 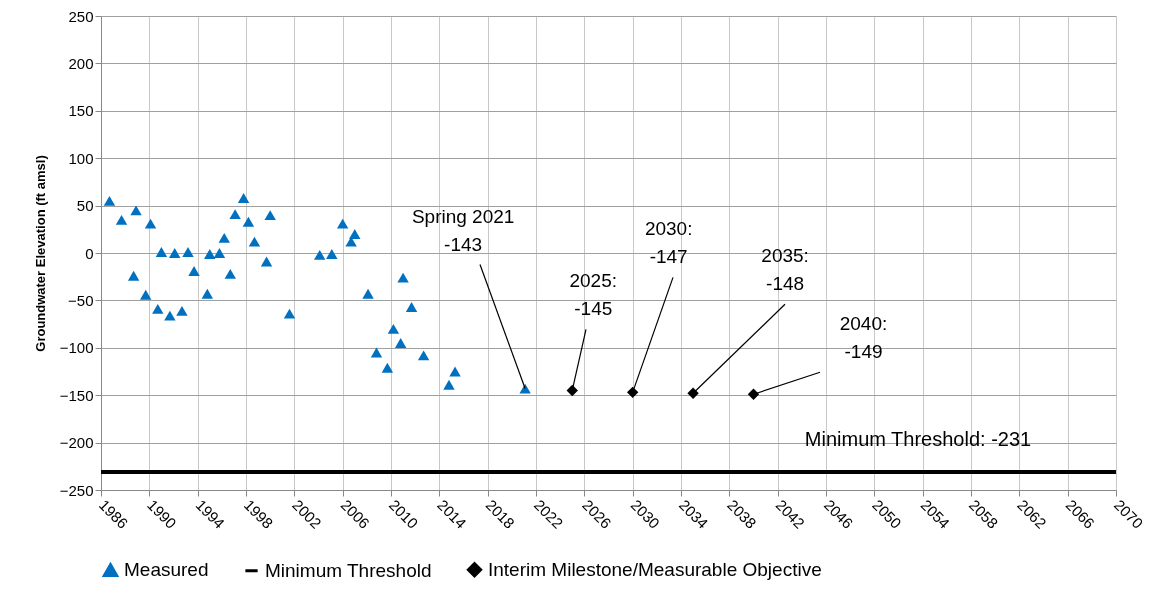 I want to click on y-tick-label: 50, so click(x=85, y=206).